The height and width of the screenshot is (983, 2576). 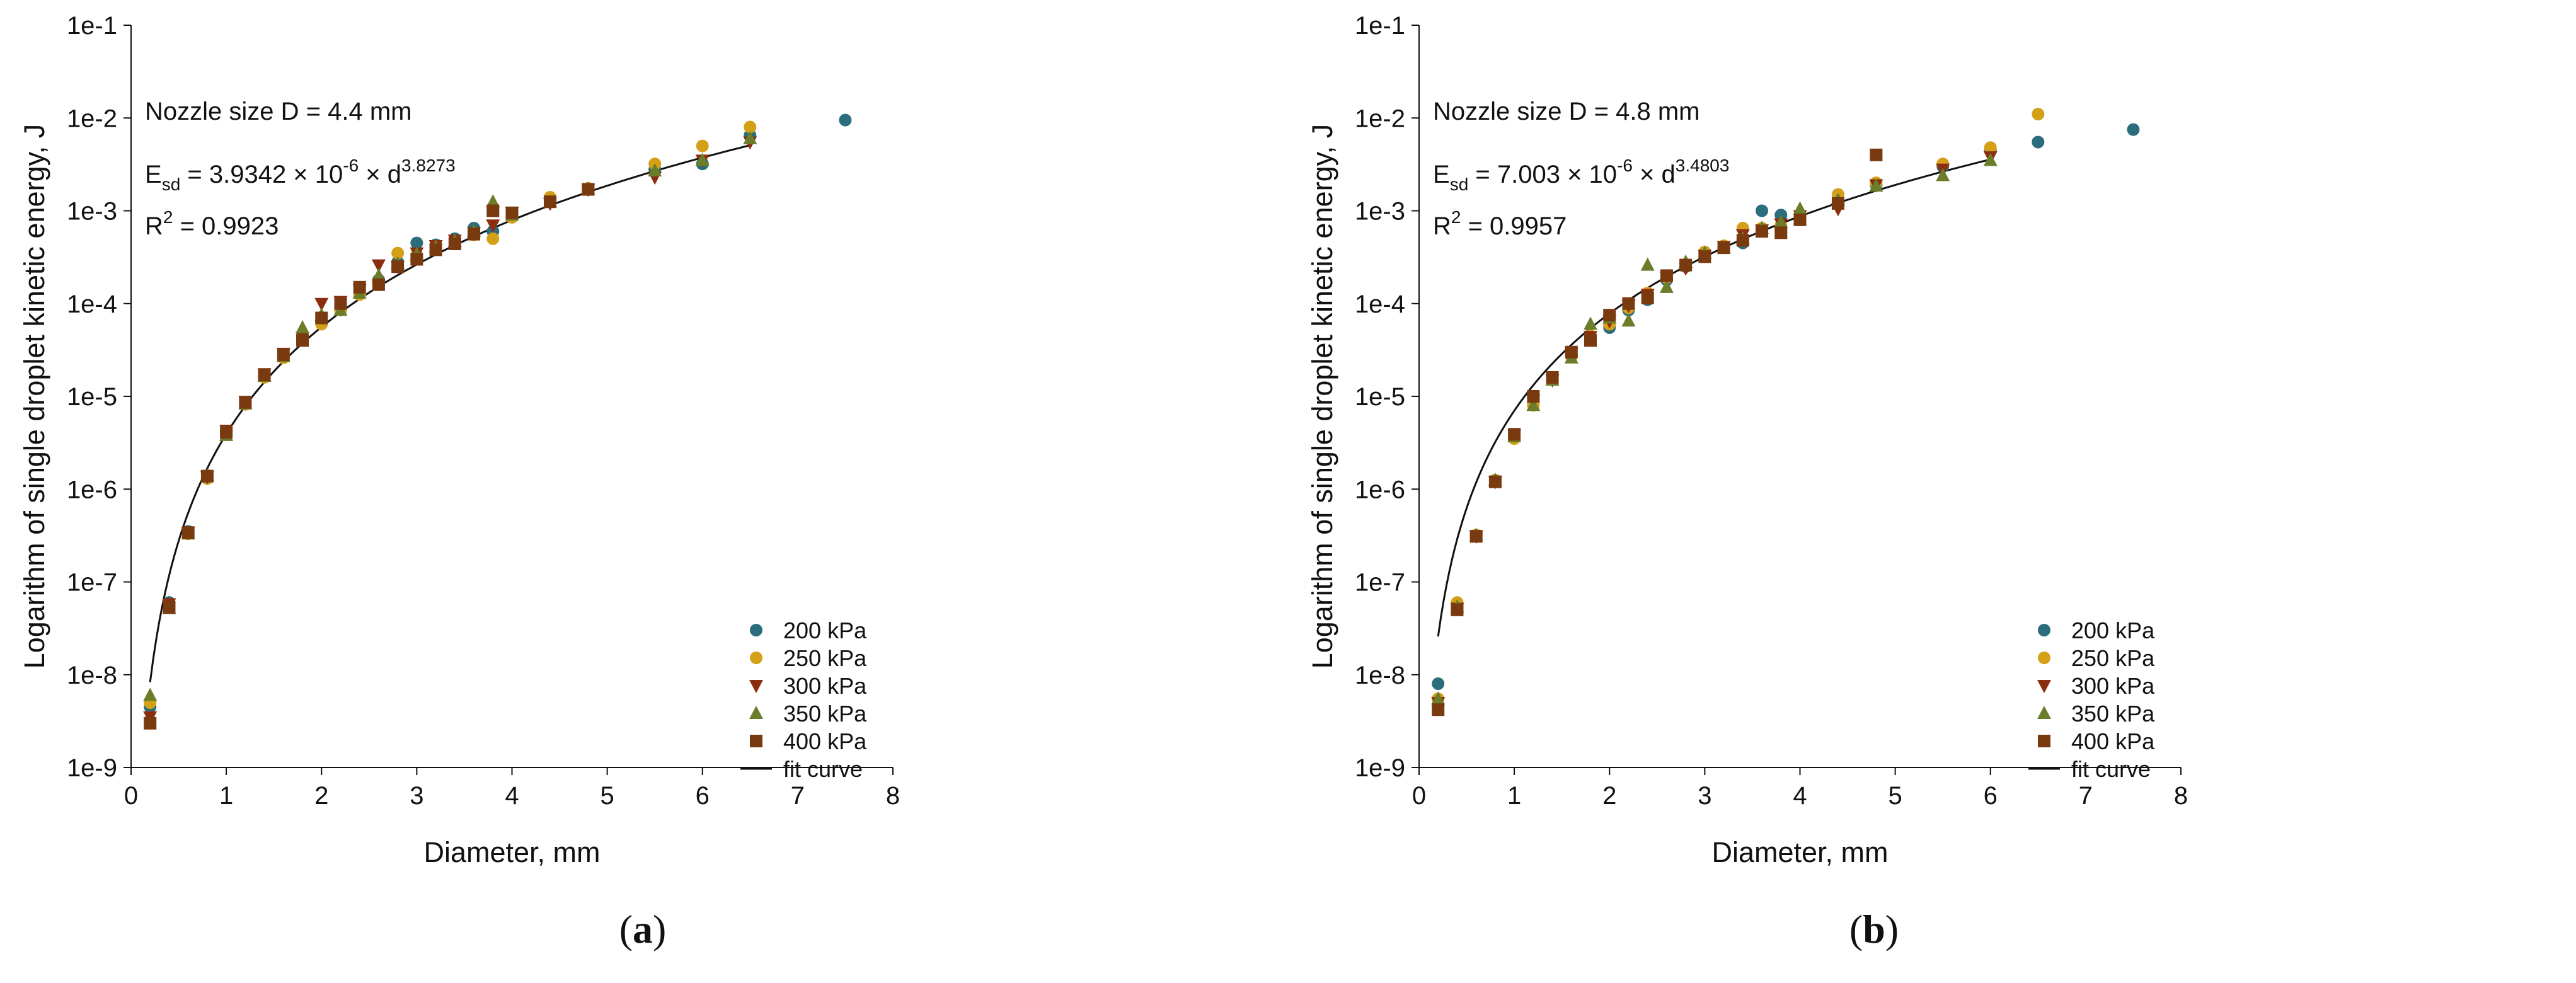 I want to click on chart-b-eq-exp2: 3.4803, so click(x=1703, y=165).